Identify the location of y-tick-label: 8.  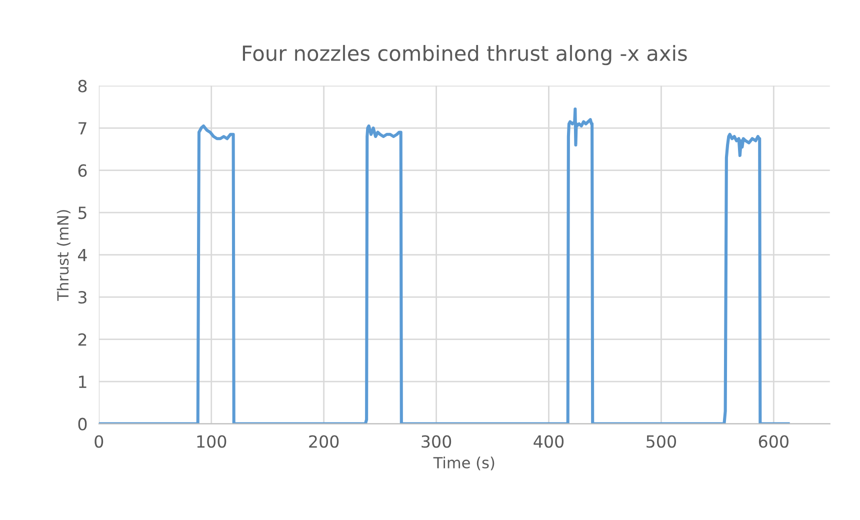
(82, 86).